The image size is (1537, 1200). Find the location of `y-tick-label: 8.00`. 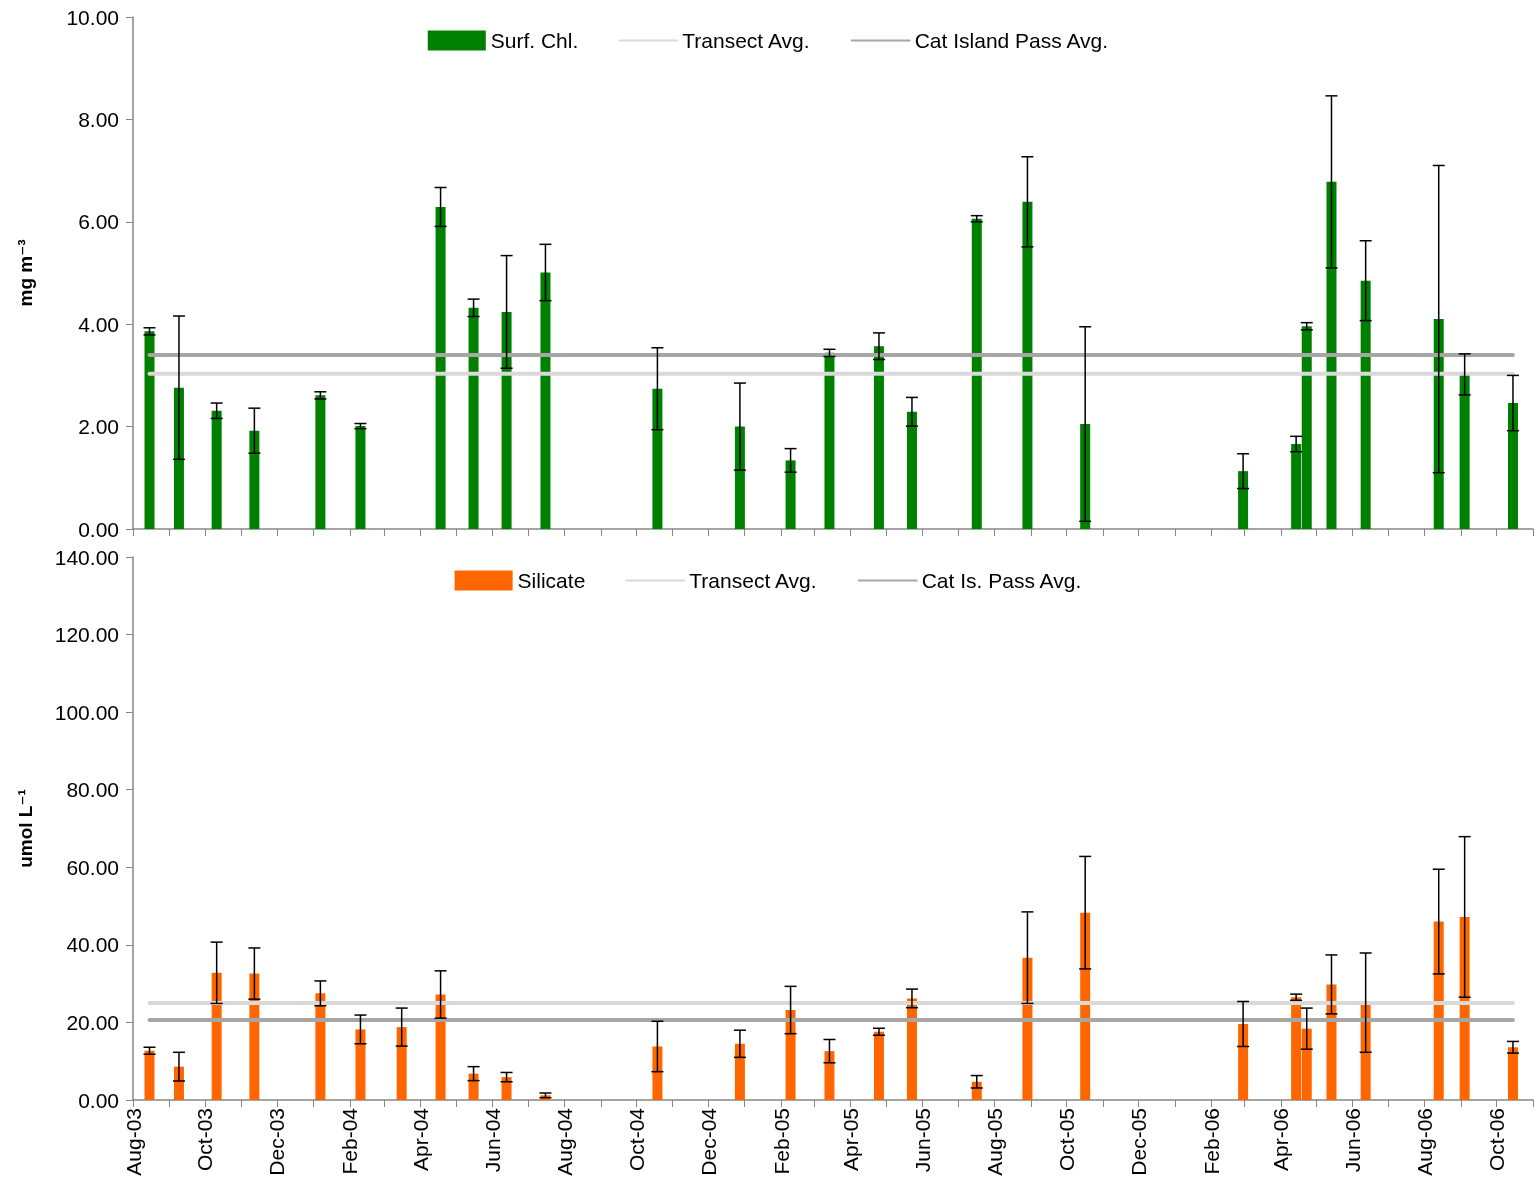

y-tick-label: 8.00 is located at coordinates (98, 119).